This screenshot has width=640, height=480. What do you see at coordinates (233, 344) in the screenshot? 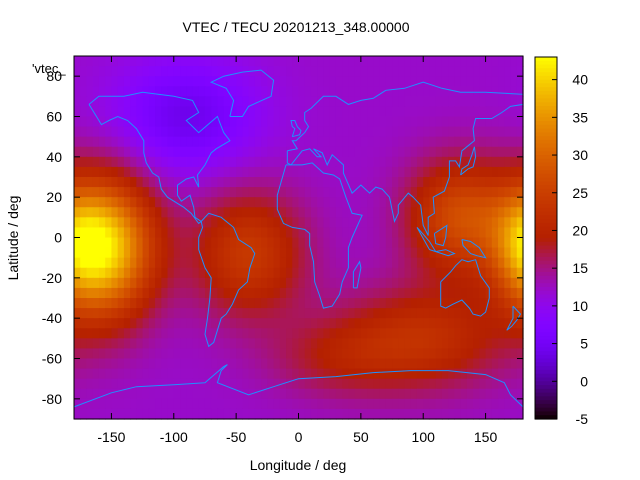
I see `heatmap-cell-2041` at bounding box center [233, 344].